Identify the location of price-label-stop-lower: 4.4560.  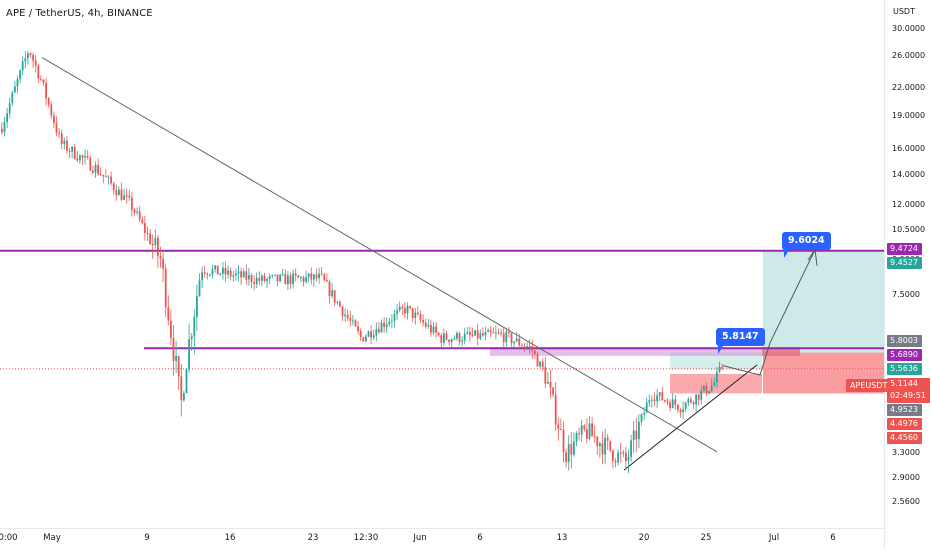
(904, 438).